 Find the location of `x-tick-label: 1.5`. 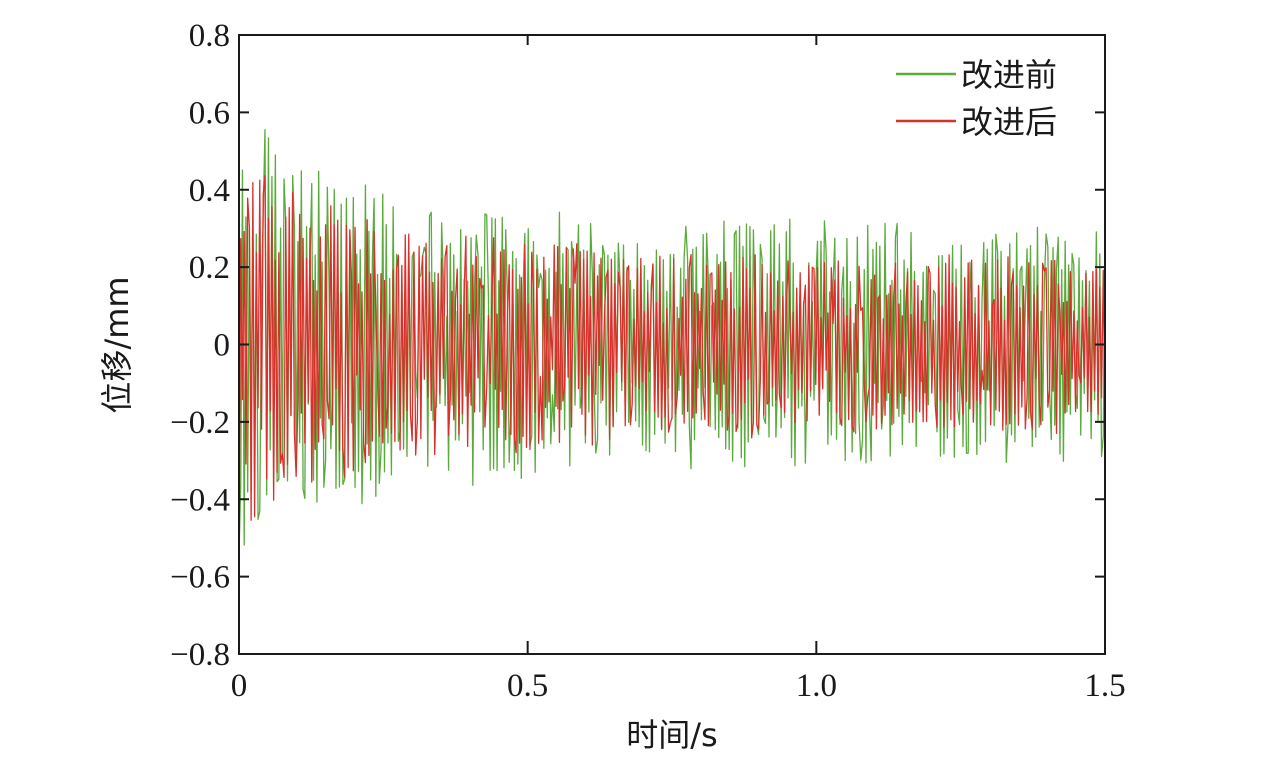

x-tick-label: 1.5 is located at coordinates (1104, 686).